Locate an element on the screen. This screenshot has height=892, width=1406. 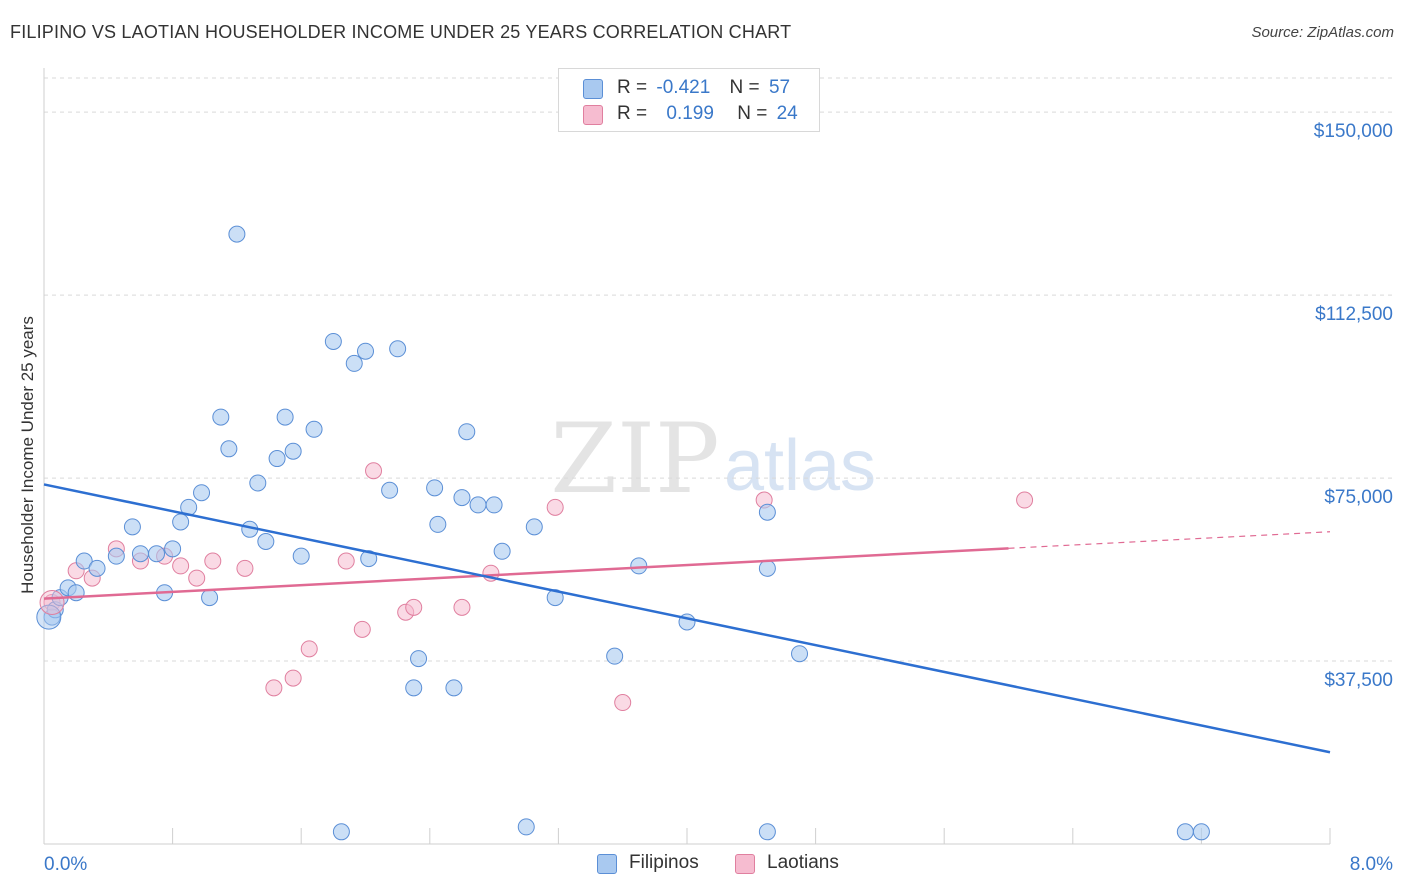
r-value: 0.199 is located at coordinates (690, 113).